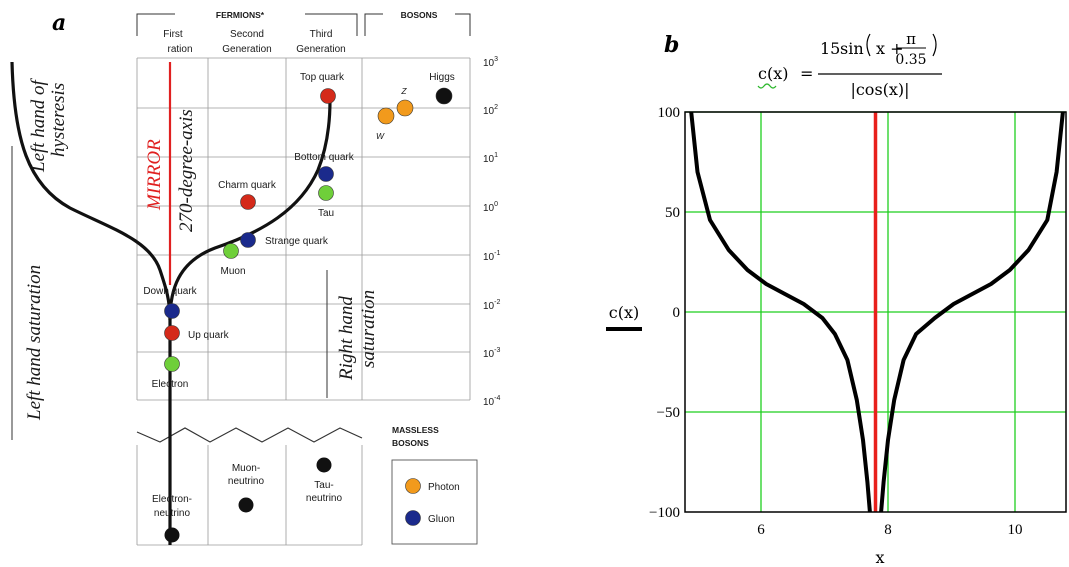 This screenshot has height=567, width=1069. What do you see at coordinates (248, 240) in the screenshot?
I see `strange-quark-ball` at bounding box center [248, 240].